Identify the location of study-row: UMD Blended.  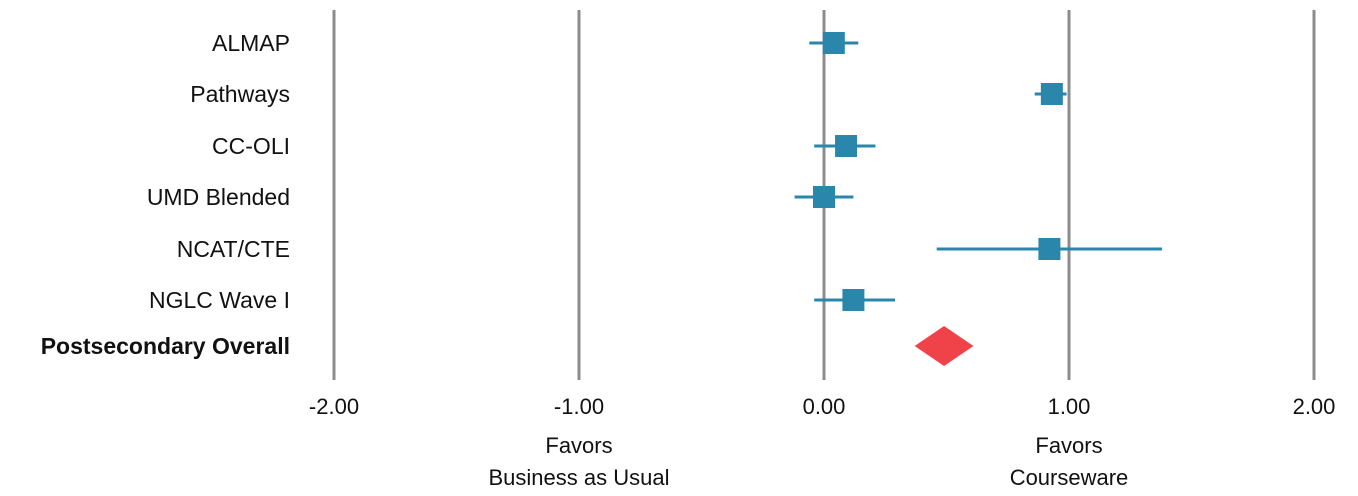
(500, 197).